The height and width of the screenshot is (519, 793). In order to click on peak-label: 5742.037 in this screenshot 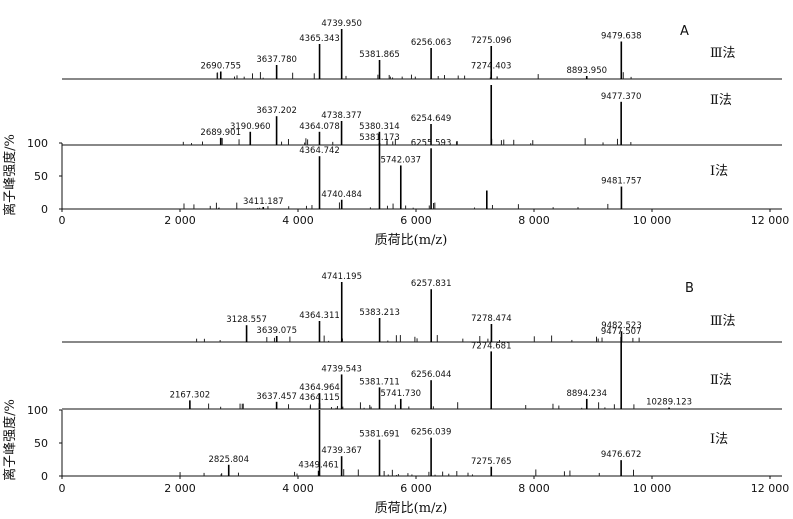, I will do `click(400, 160)`.